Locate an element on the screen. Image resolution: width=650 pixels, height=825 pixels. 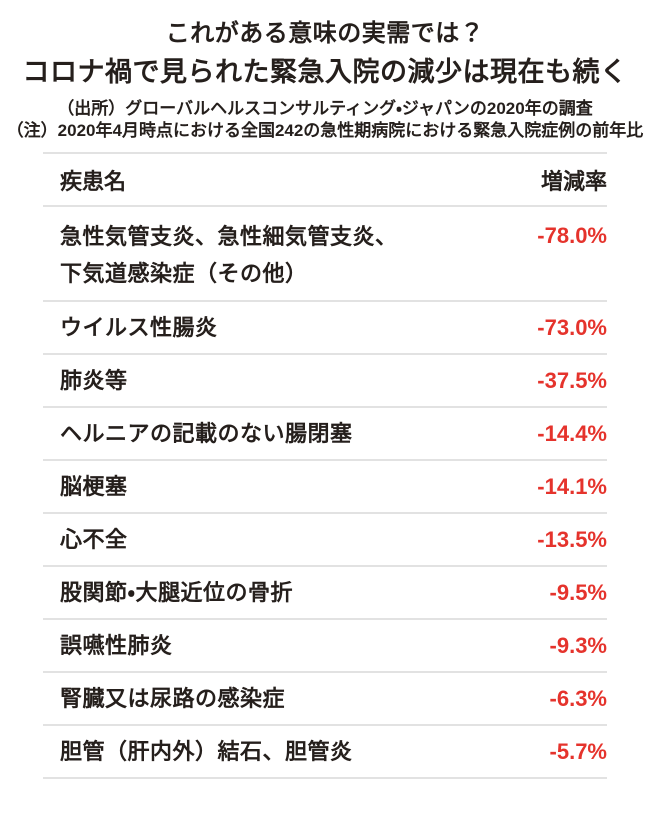
table-row: 肺炎等 -37.5% is located at coordinates (325, 381).